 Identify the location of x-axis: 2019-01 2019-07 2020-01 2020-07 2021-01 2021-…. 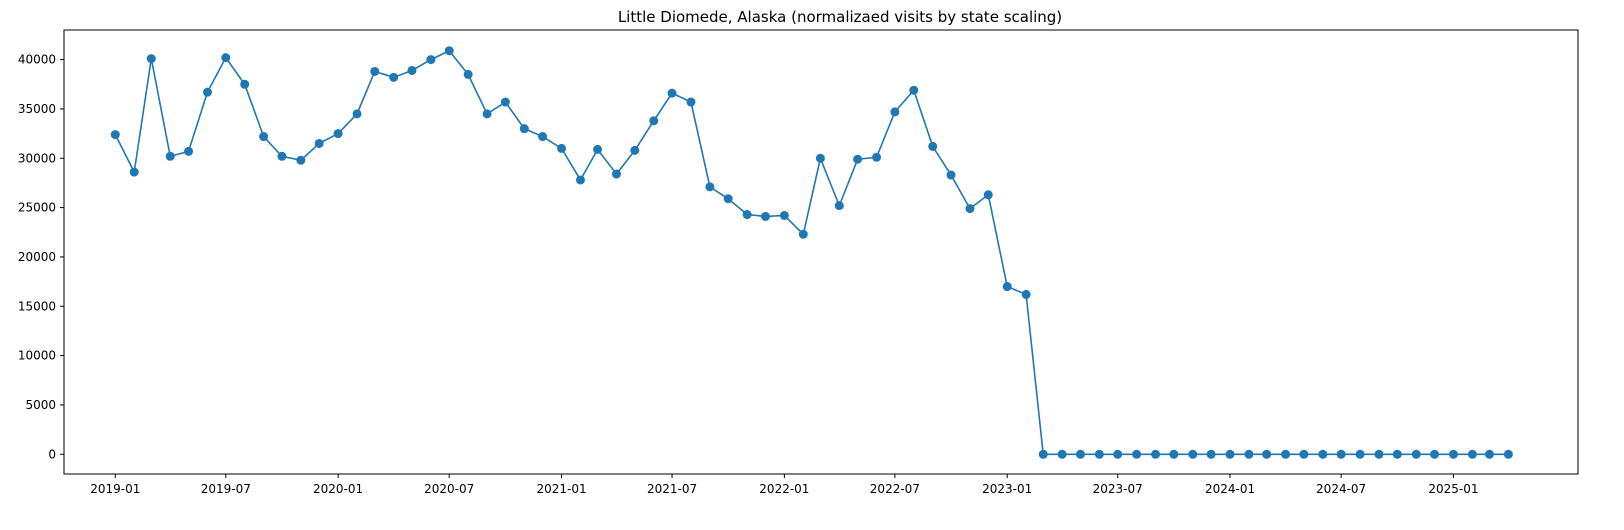
(784, 485).